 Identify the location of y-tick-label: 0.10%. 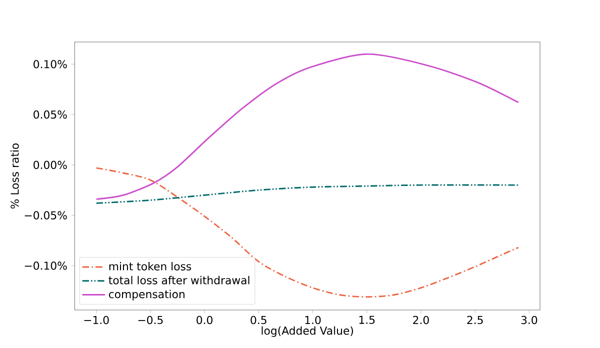
(50, 64).